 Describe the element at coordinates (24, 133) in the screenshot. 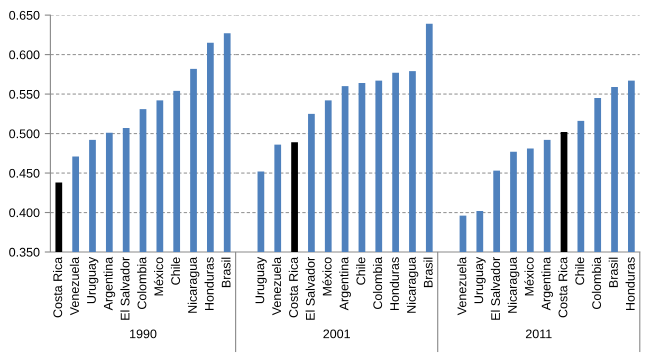

I see `y-tick-label: 0.500` at that location.